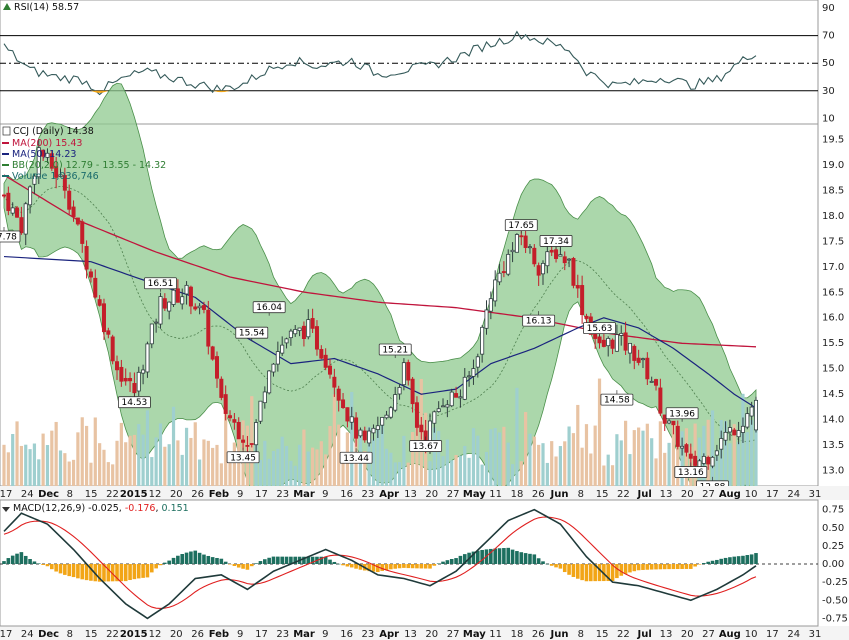 This screenshot has height=640, width=849. What do you see at coordinates (134, 400) in the screenshot?
I see `price-annotation: 14.53` at bounding box center [134, 400].